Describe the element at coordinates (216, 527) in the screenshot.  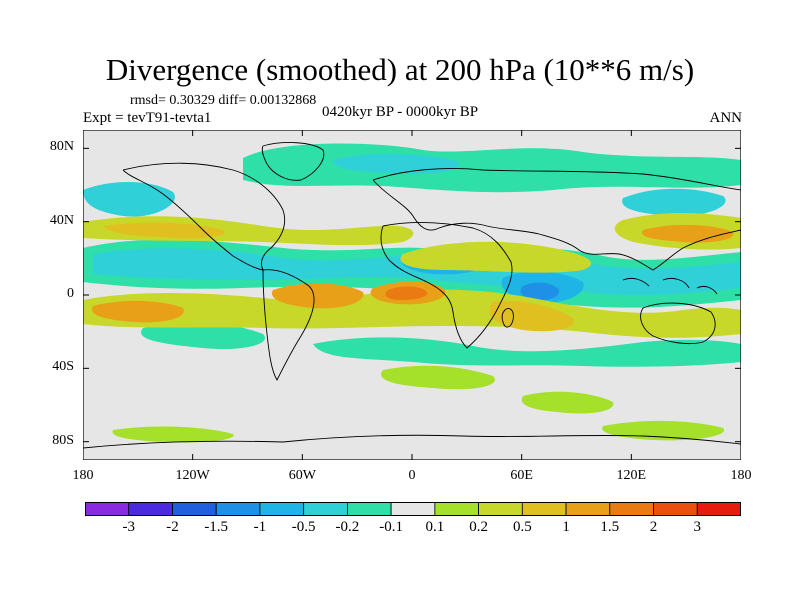
I see `colorbar-label: -1.5` at that location.